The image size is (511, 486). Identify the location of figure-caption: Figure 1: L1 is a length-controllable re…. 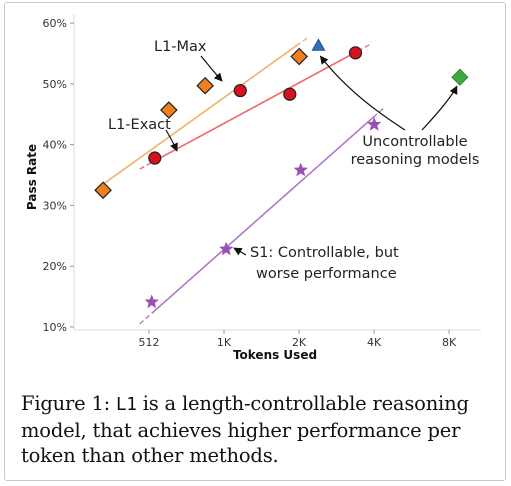
(257, 429).